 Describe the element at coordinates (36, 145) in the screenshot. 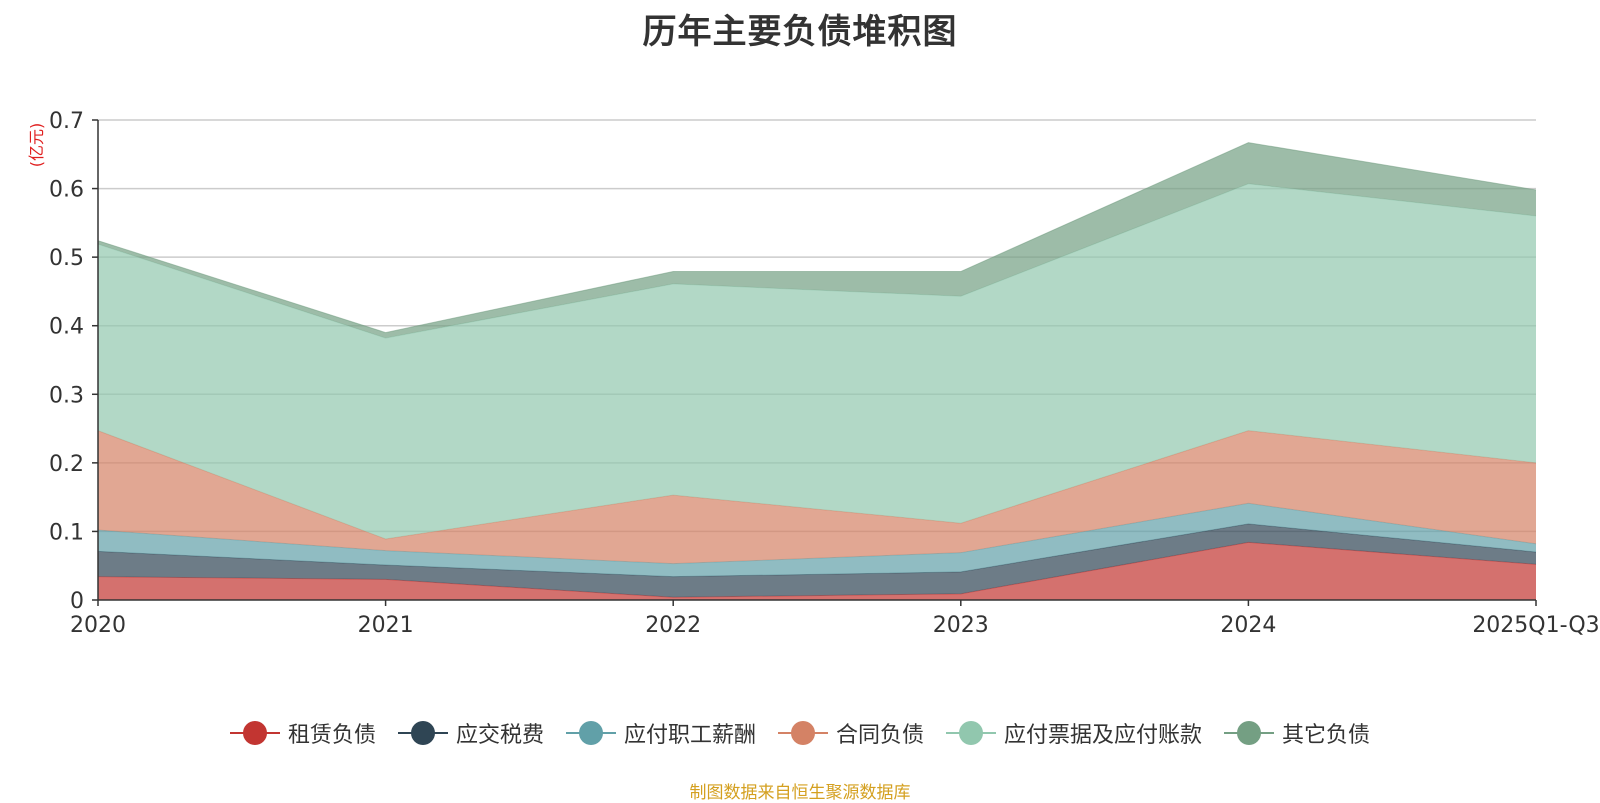

I see `y-unit-label: (亿元)` at that location.